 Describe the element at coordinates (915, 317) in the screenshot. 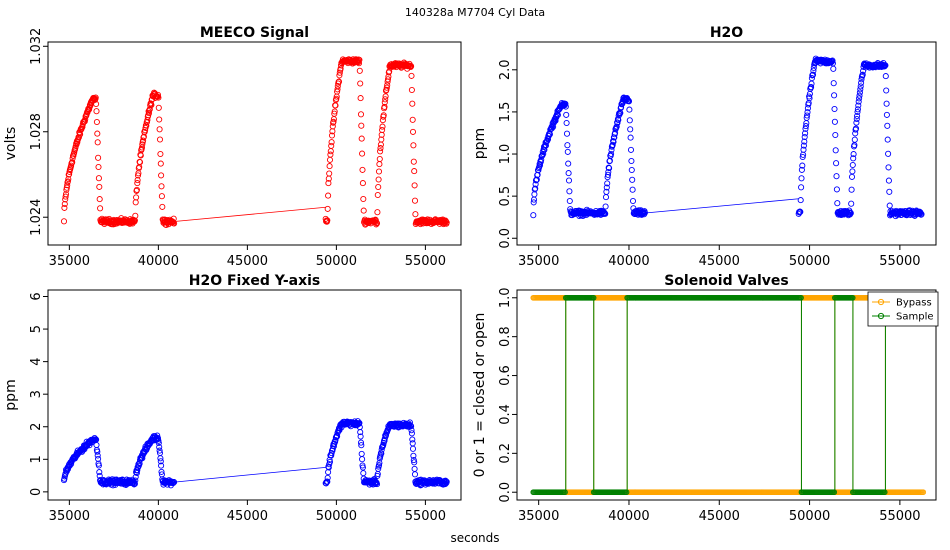

I see `legend-label-sample: Sample` at that location.